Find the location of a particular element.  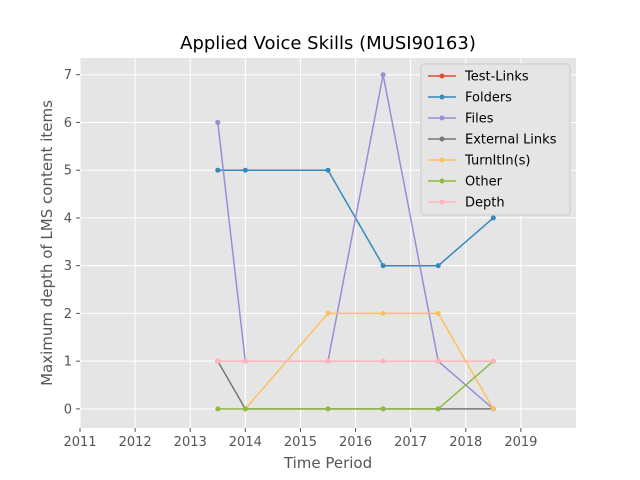

legend-label-other: Other is located at coordinates (484, 182).